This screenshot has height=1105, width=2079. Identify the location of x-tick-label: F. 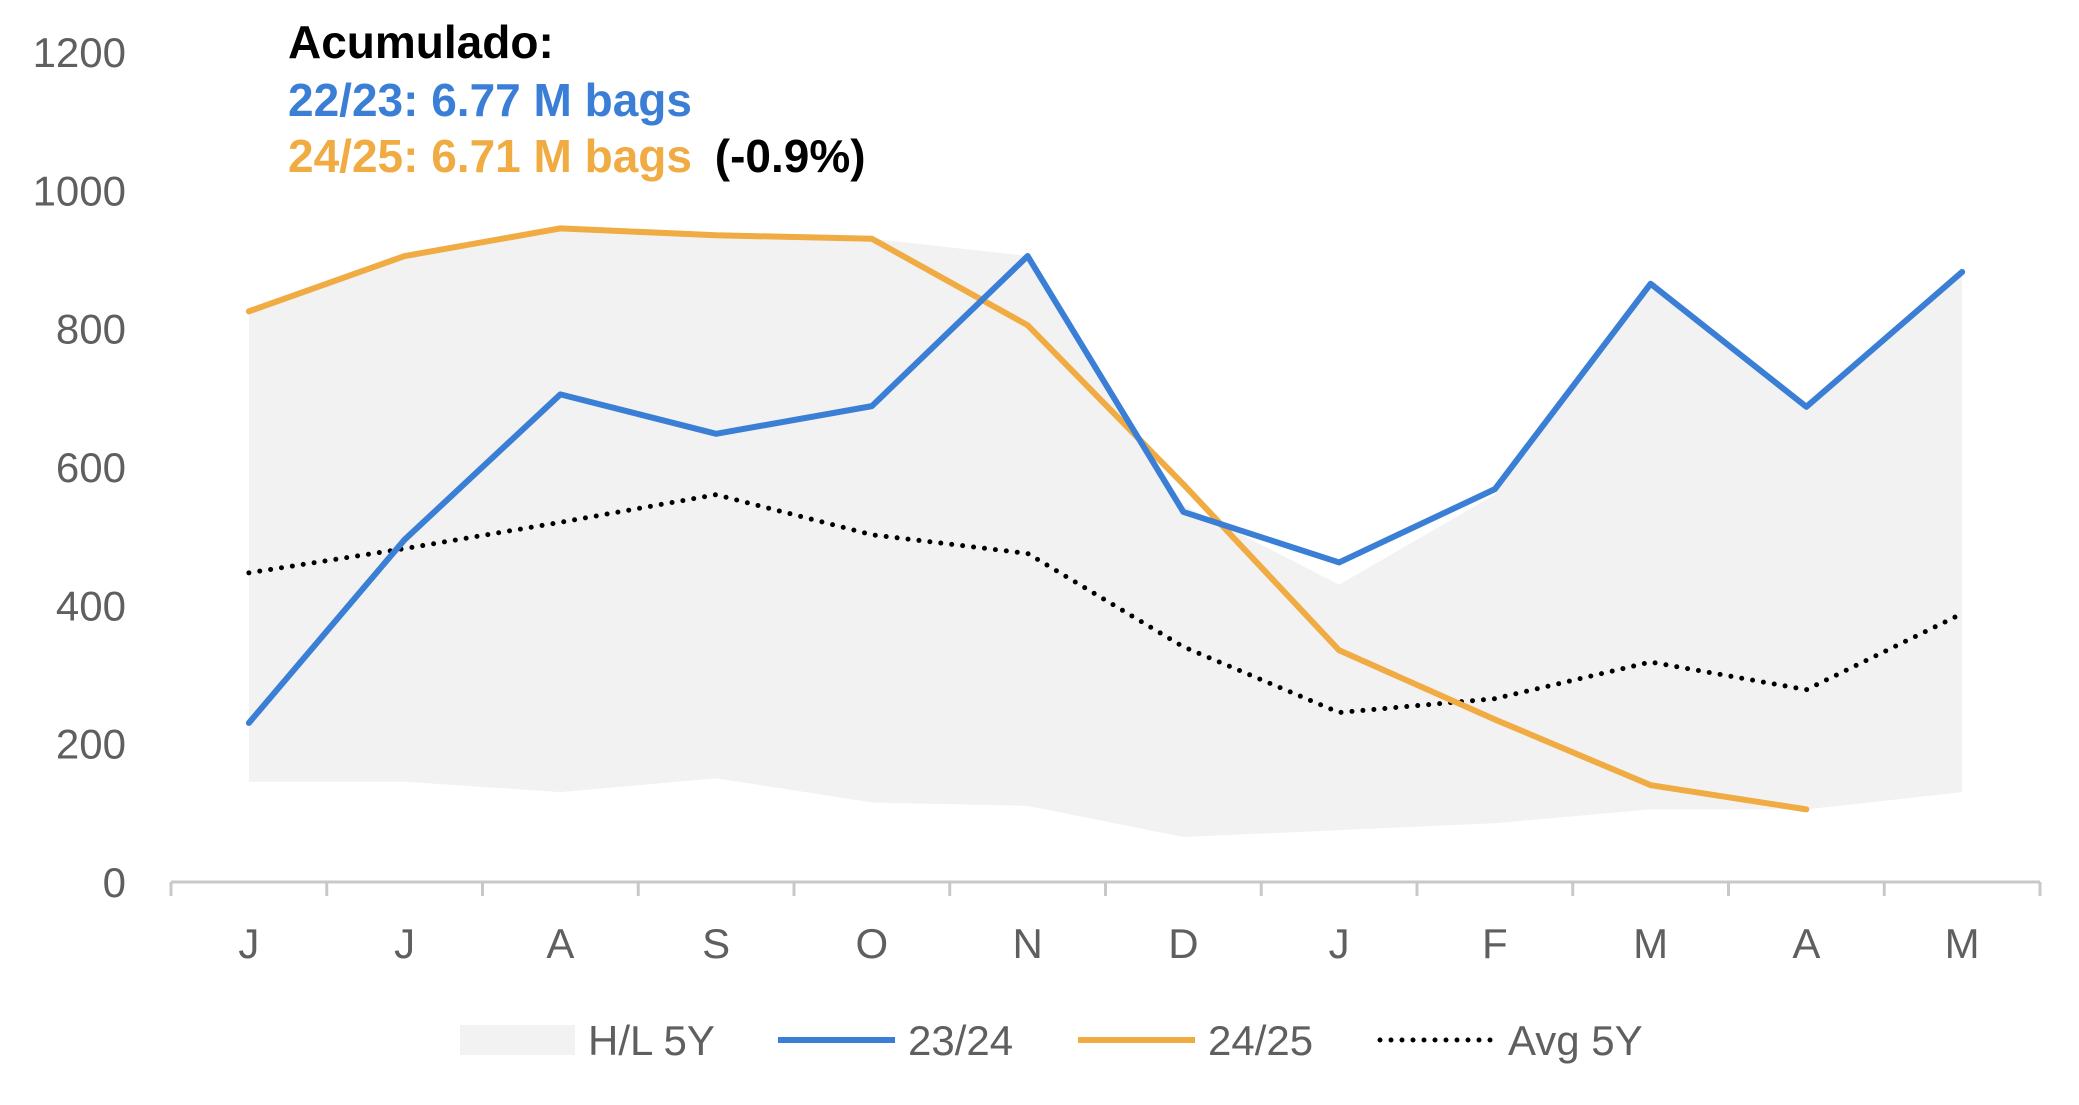
(1495, 943).